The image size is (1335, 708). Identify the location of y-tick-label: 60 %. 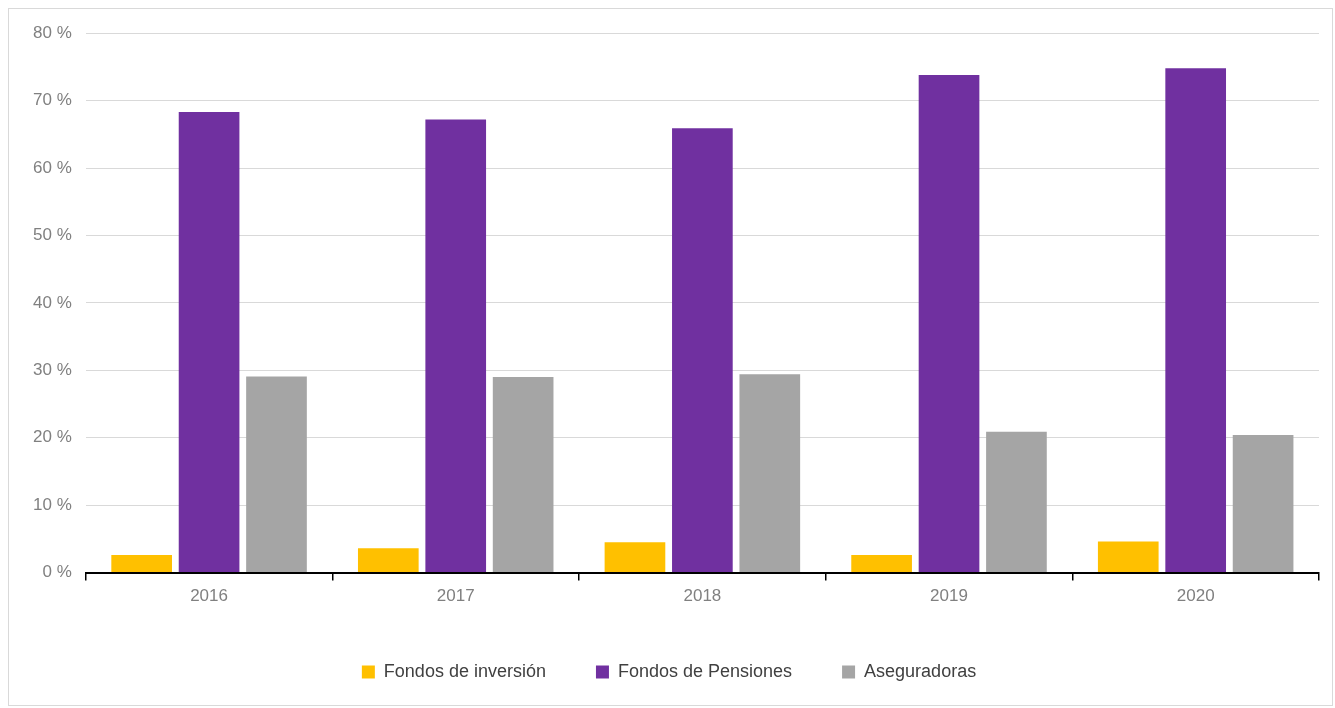
(52, 167).